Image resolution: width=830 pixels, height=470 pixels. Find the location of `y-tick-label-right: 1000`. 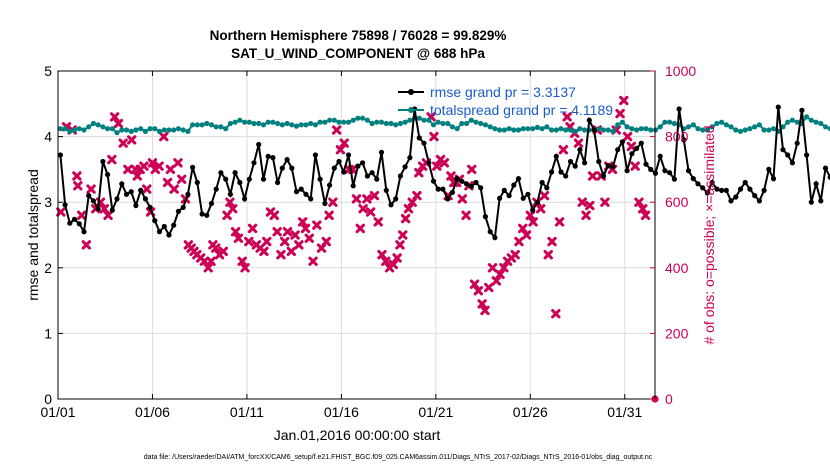

y-tick-label-right: 1000 is located at coordinates (680, 71).